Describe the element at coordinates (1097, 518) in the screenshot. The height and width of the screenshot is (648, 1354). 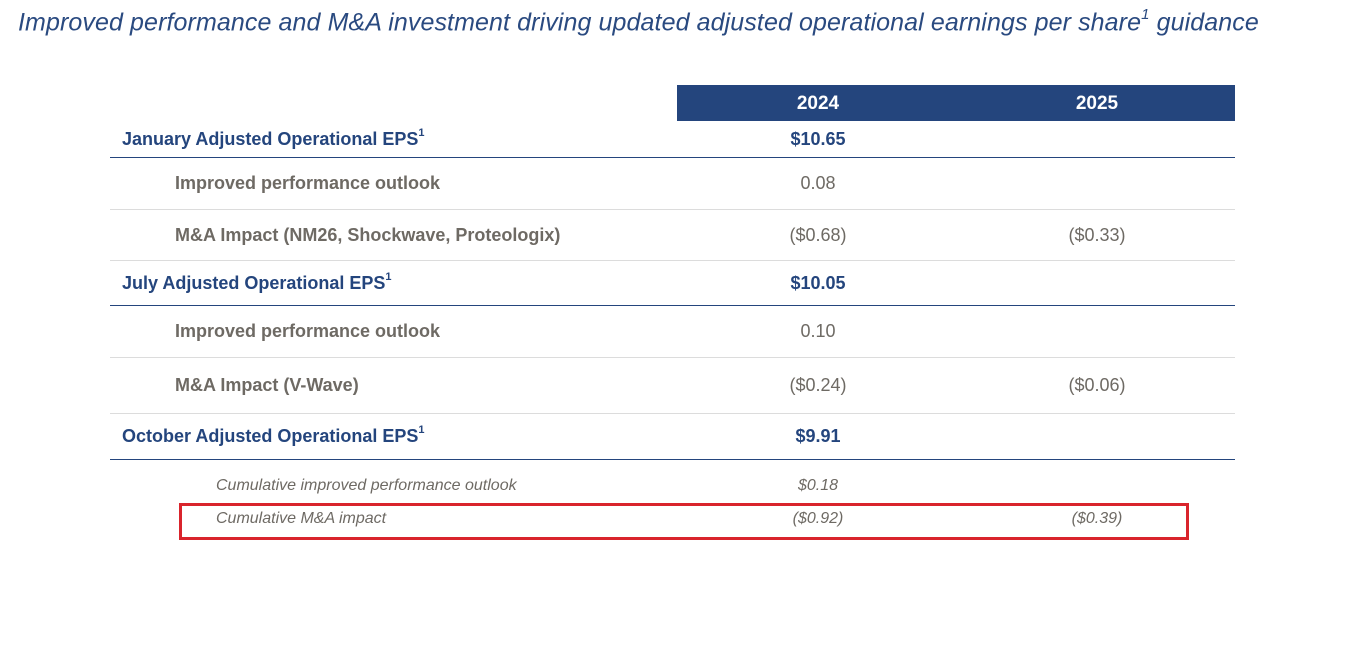
I see `value-2025: ($0.39)` at that location.